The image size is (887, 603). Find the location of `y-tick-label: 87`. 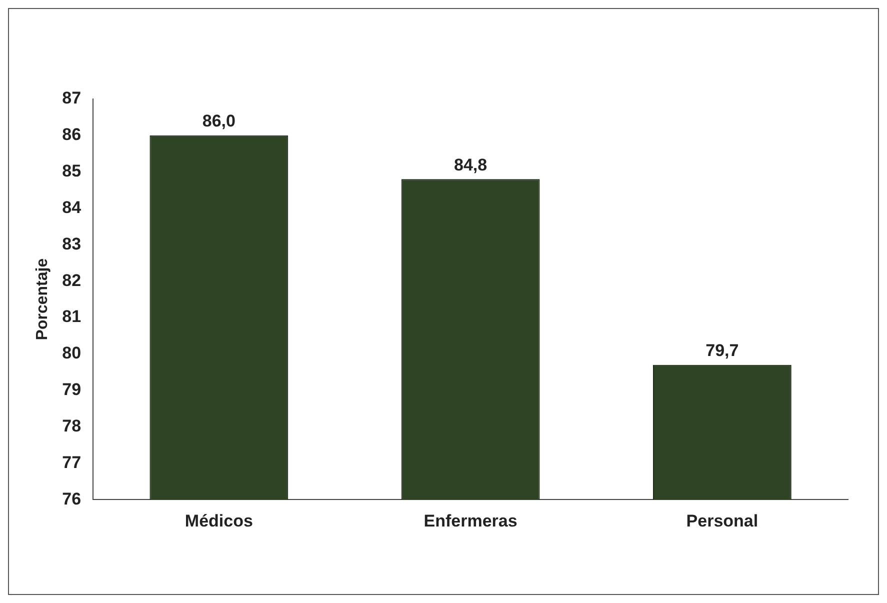

y-tick-label: 87 is located at coordinates (72, 98).